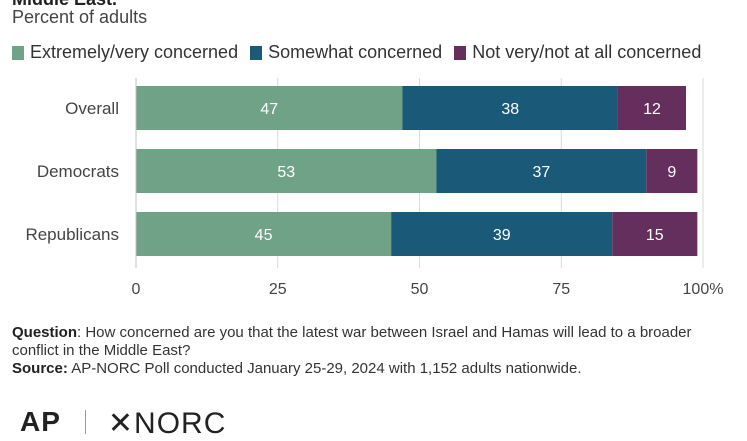 The image size is (747, 441). What do you see at coordinates (134, 52) in the screenshot?
I see `legend-label: Extremely/very concerned` at bounding box center [134, 52].